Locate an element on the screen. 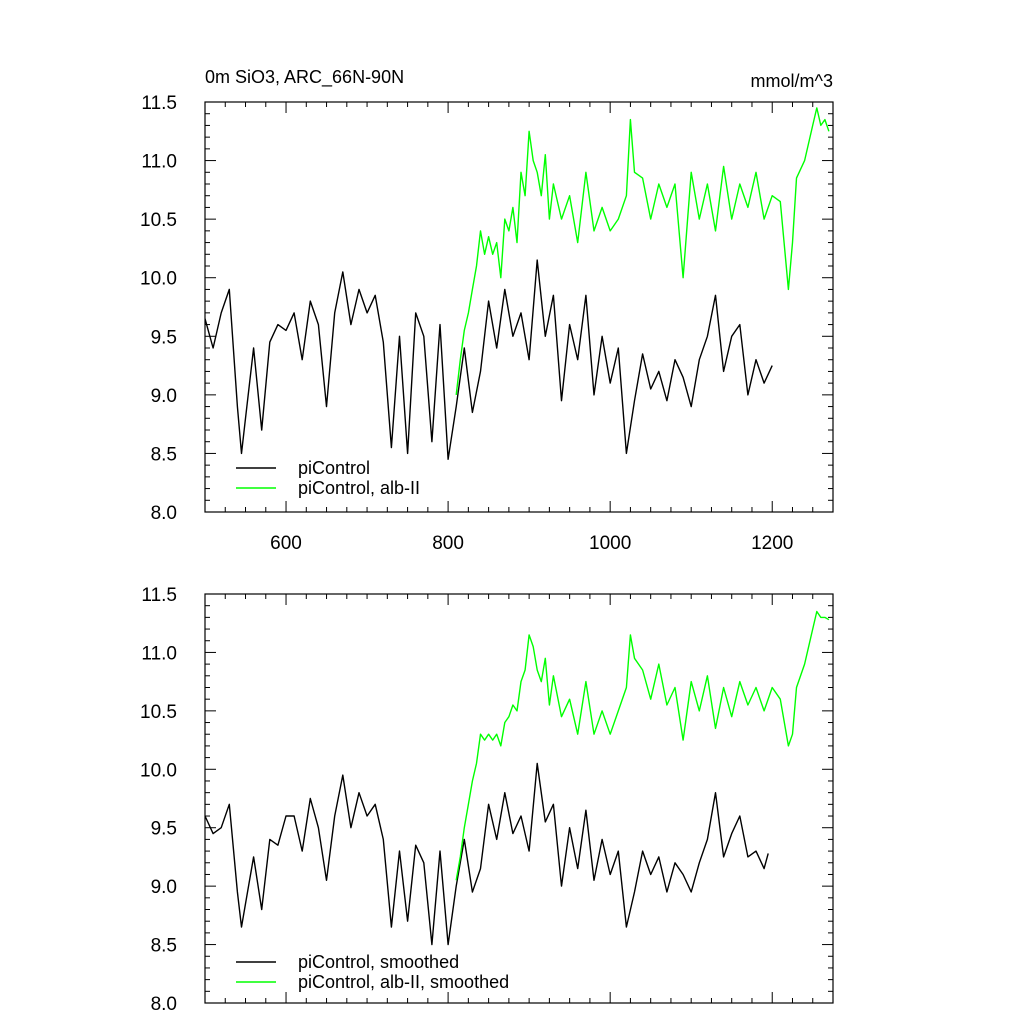 The height and width of the screenshot is (1024, 1024). legend-label: piControl, alb-II is located at coordinates (359, 488).